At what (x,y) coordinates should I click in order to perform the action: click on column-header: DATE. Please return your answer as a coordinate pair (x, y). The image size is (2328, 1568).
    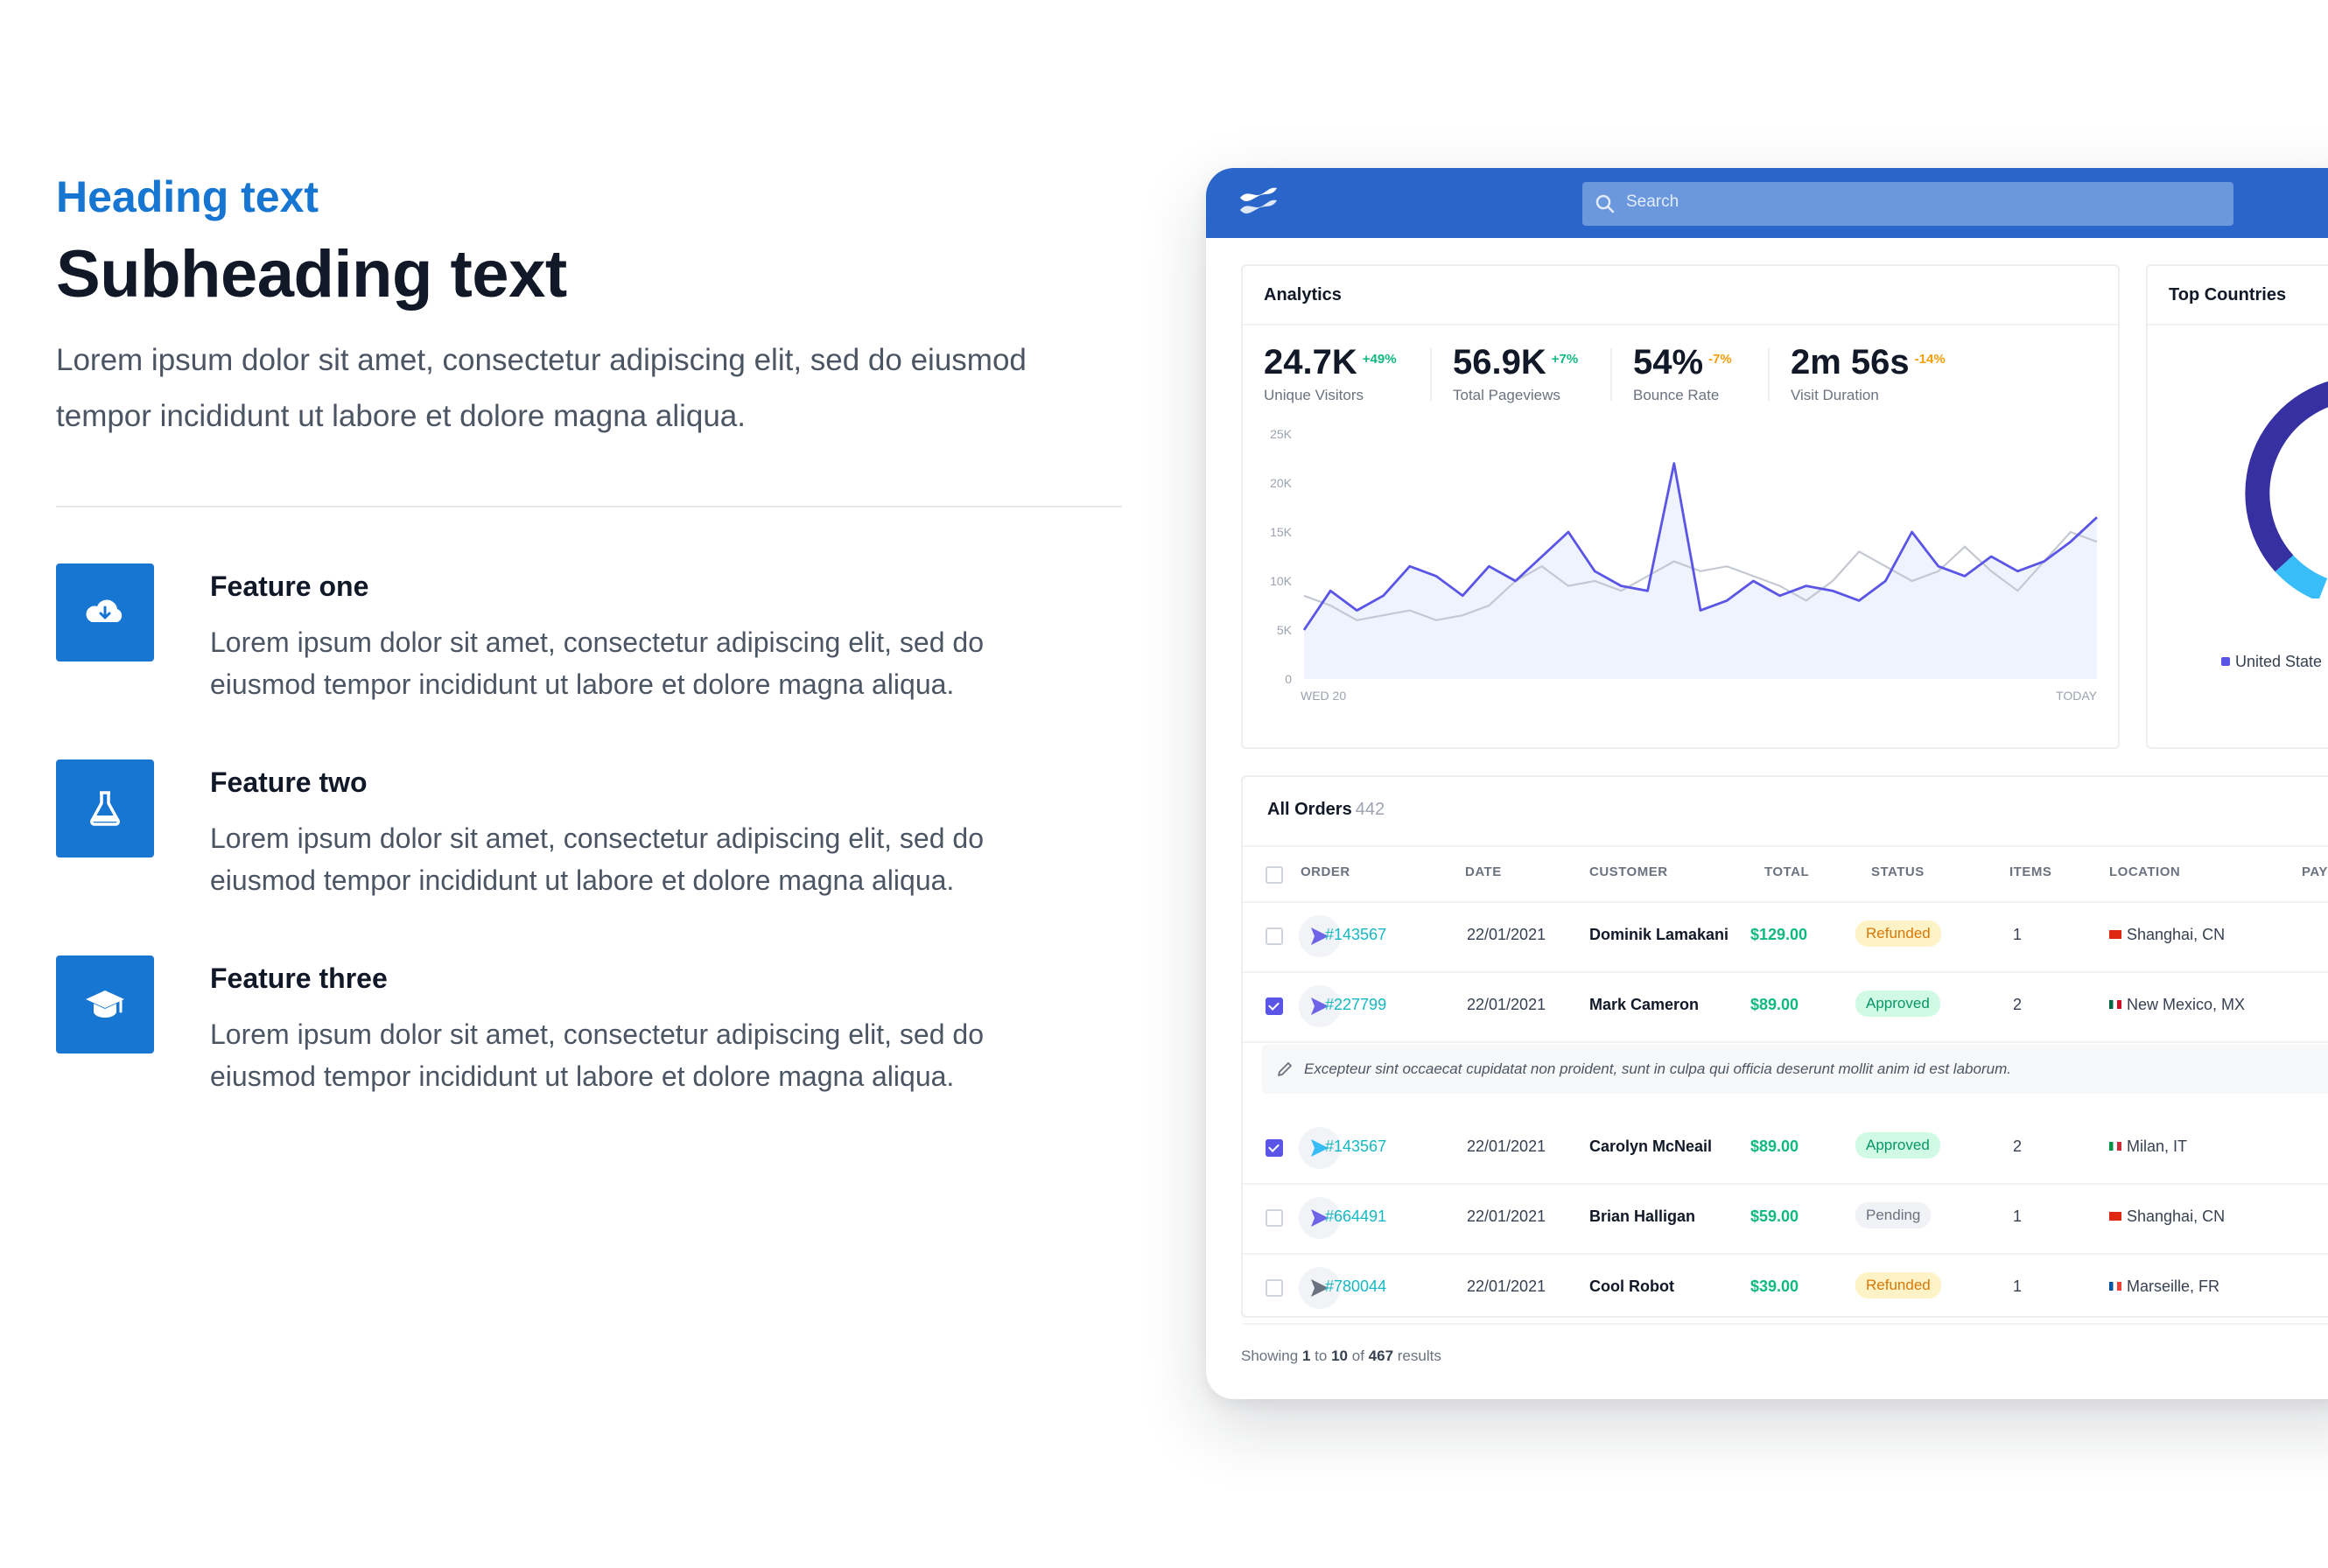
    Looking at the image, I should click on (1483, 871).